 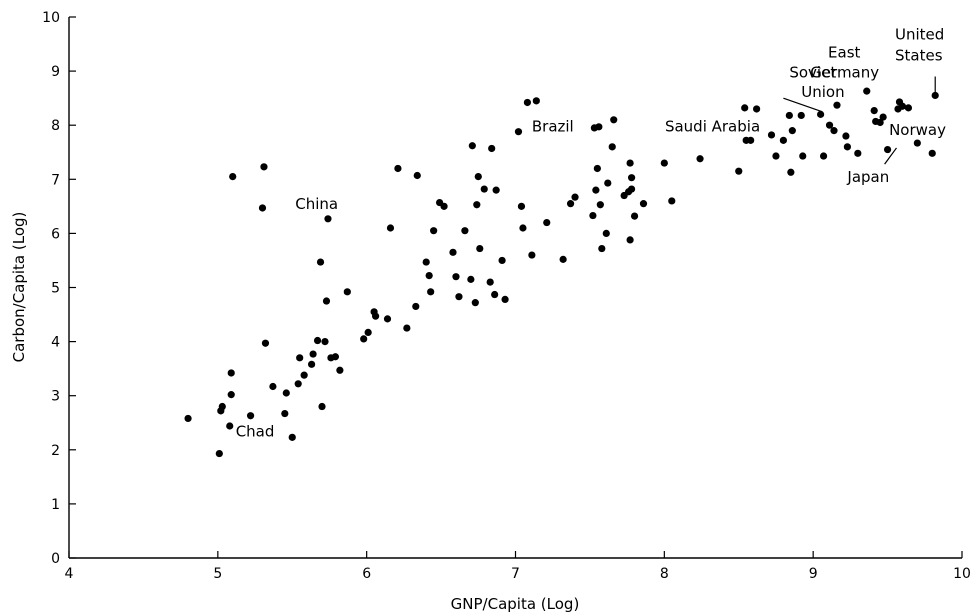 What do you see at coordinates (366, 574) in the screenshot?
I see `x-tick-label: 6` at bounding box center [366, 574].